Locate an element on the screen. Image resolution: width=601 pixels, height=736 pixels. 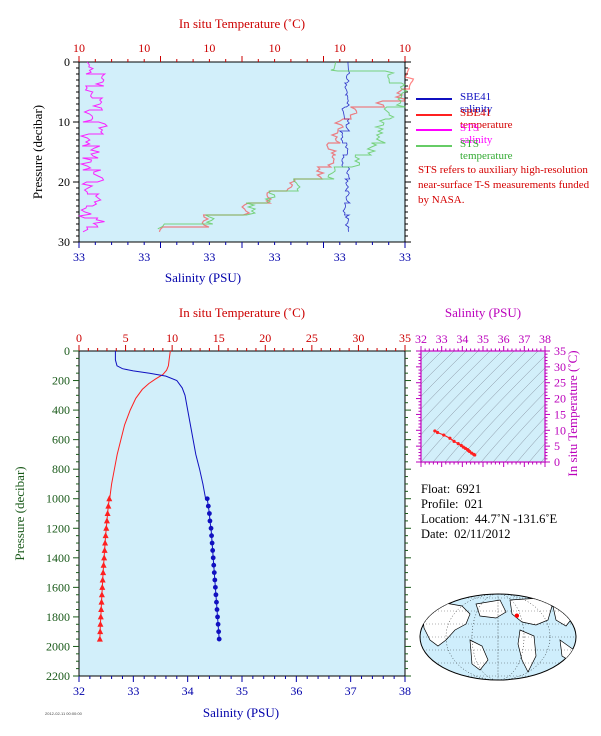
top-tick-label: 38 is located at coordinates (545, 339).